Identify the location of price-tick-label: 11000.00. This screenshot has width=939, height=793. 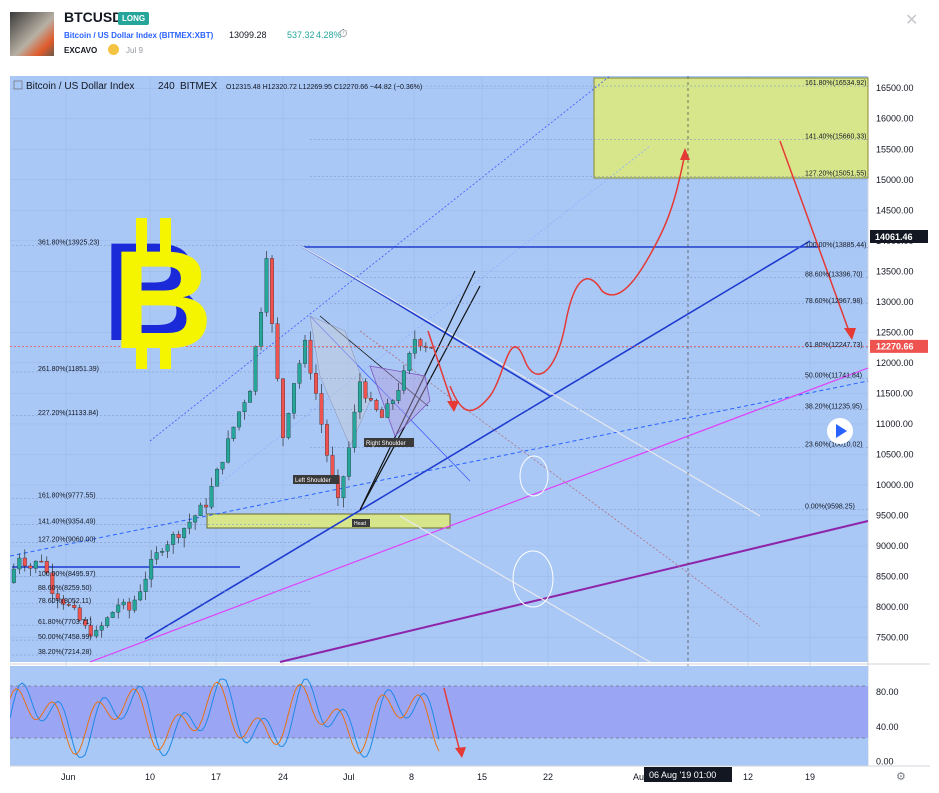
(894, 424).